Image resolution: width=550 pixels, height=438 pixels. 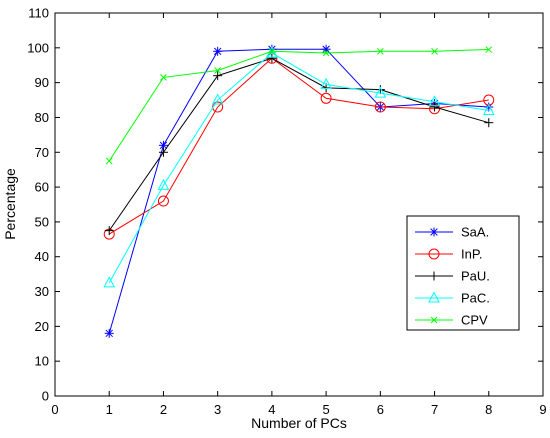 What do you see at coordinates (542, 409) in the screenshot?
I see `x-tick-label: 9` at bounding box center [542, 409].